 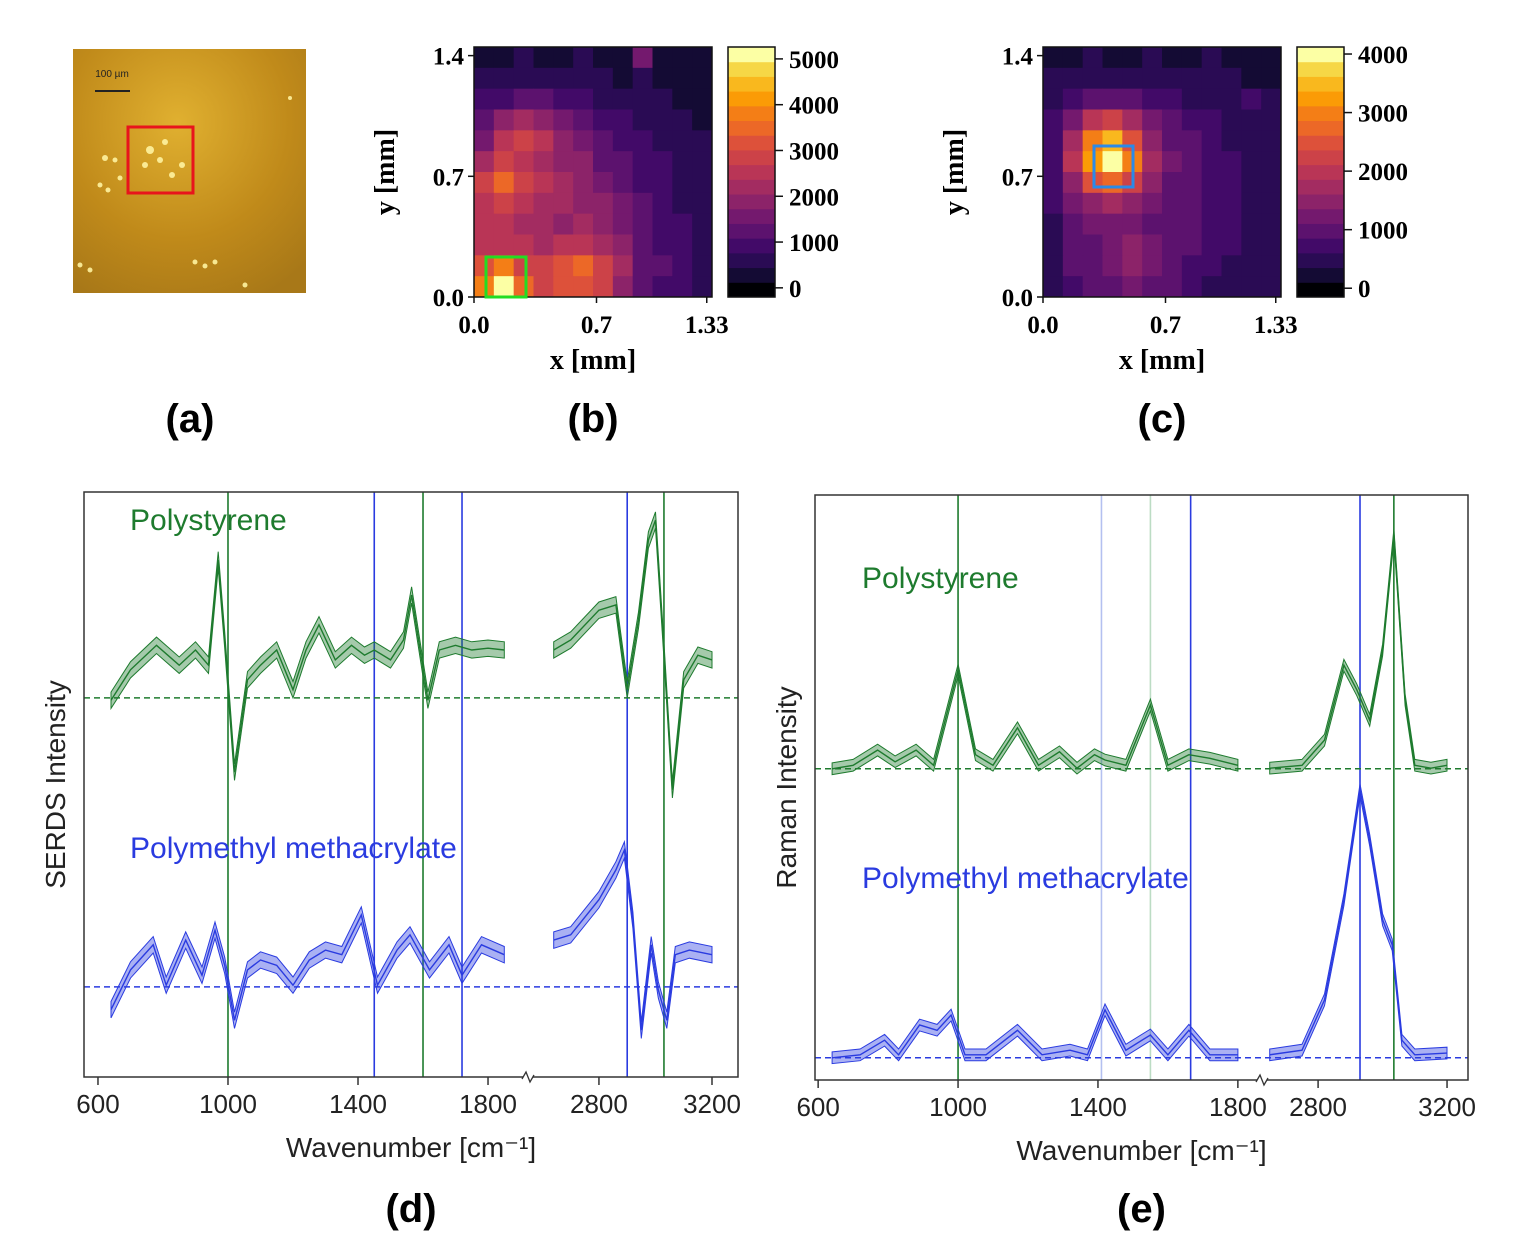 What do you see at coordinates (1141, 1209) in the screenshot?
I see `panel-label: (e)` at bounding box center [1141, 1209].